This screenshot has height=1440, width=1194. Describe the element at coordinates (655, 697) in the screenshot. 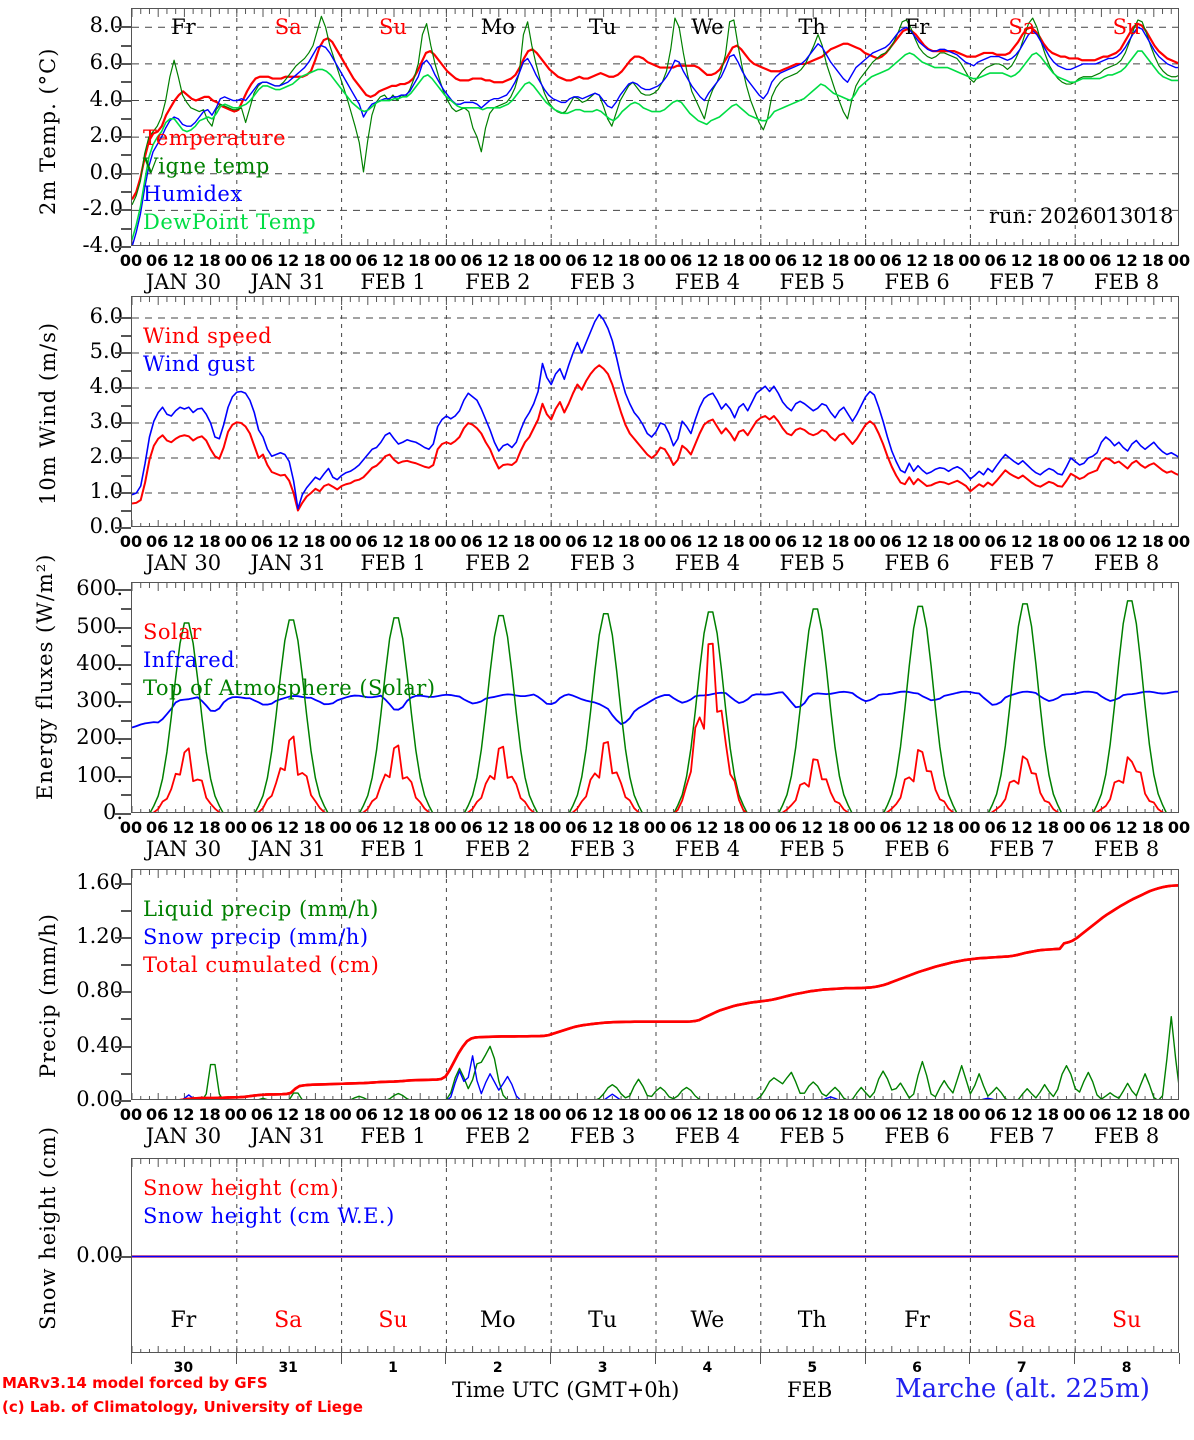

I see `series-canvas-energy_fluxes` at that location.